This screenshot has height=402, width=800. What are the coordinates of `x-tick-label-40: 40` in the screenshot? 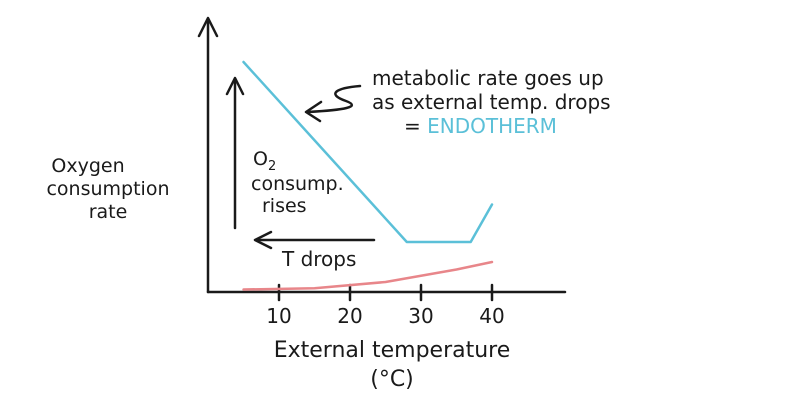 It's located at (491, 316).